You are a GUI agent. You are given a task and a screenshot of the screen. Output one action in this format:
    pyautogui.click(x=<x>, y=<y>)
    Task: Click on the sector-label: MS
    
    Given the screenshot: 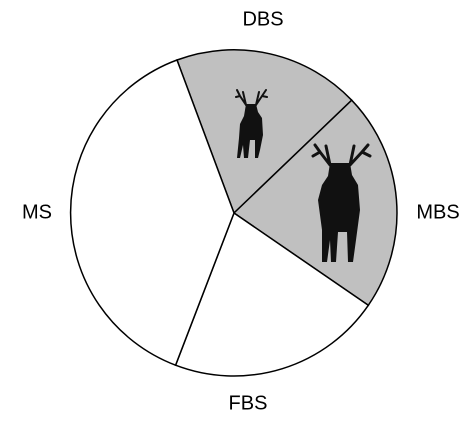 What is the action you would take?
    pyautogui.click(x=37, y=212)
    